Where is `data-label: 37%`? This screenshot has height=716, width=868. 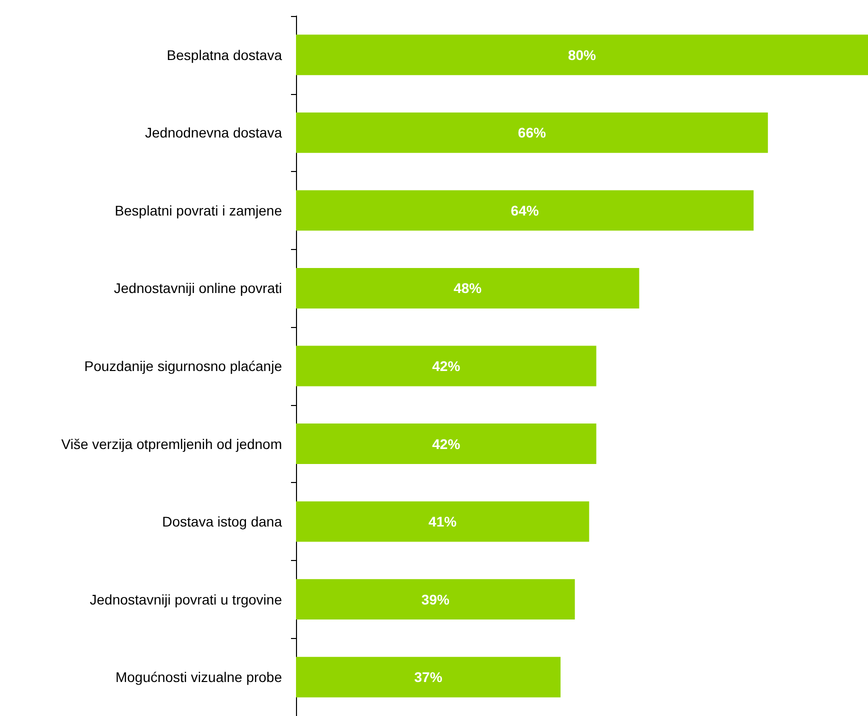
data-label: 37% is located at coordinates (428, 677).